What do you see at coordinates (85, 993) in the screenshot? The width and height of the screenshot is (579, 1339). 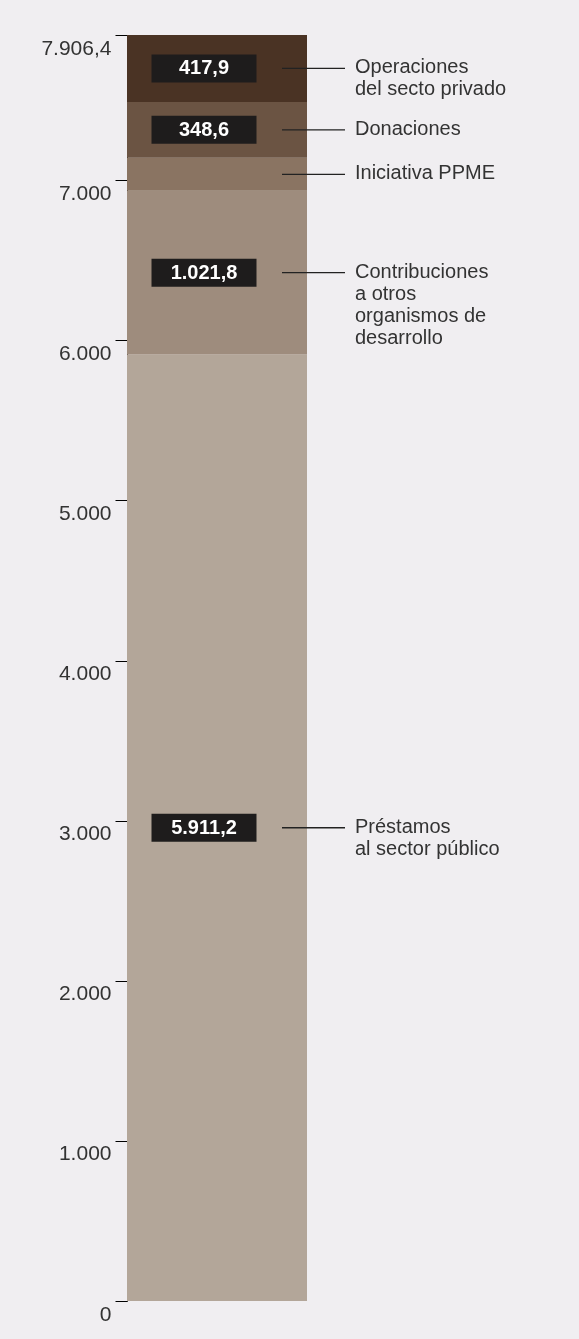 I see `y-tick-label: 2.000` at bounding box center [85, 993].